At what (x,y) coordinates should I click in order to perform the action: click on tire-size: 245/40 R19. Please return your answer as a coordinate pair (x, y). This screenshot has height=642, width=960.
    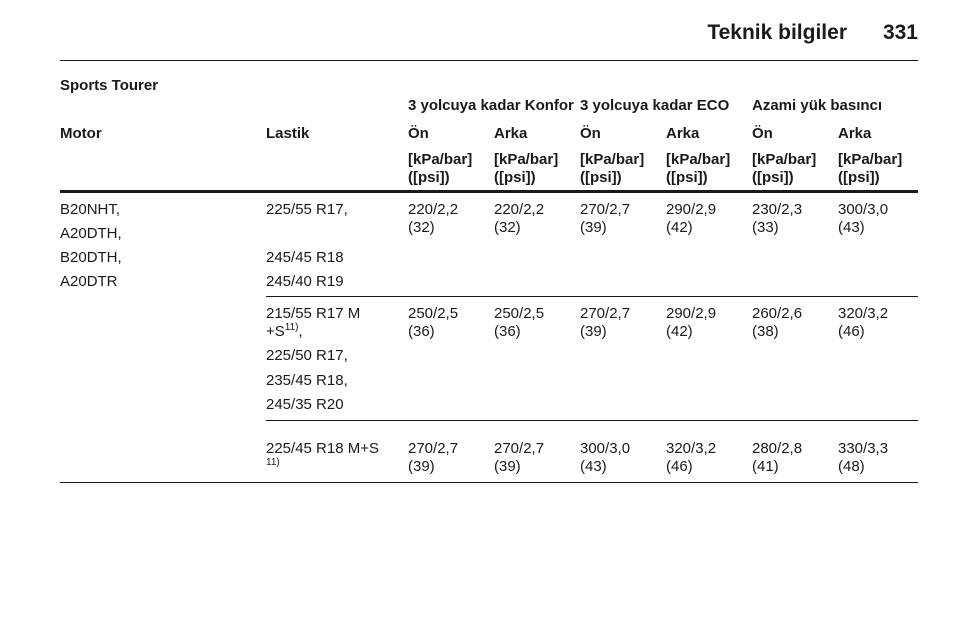
    Looking at the image, I should click on (305, 281).